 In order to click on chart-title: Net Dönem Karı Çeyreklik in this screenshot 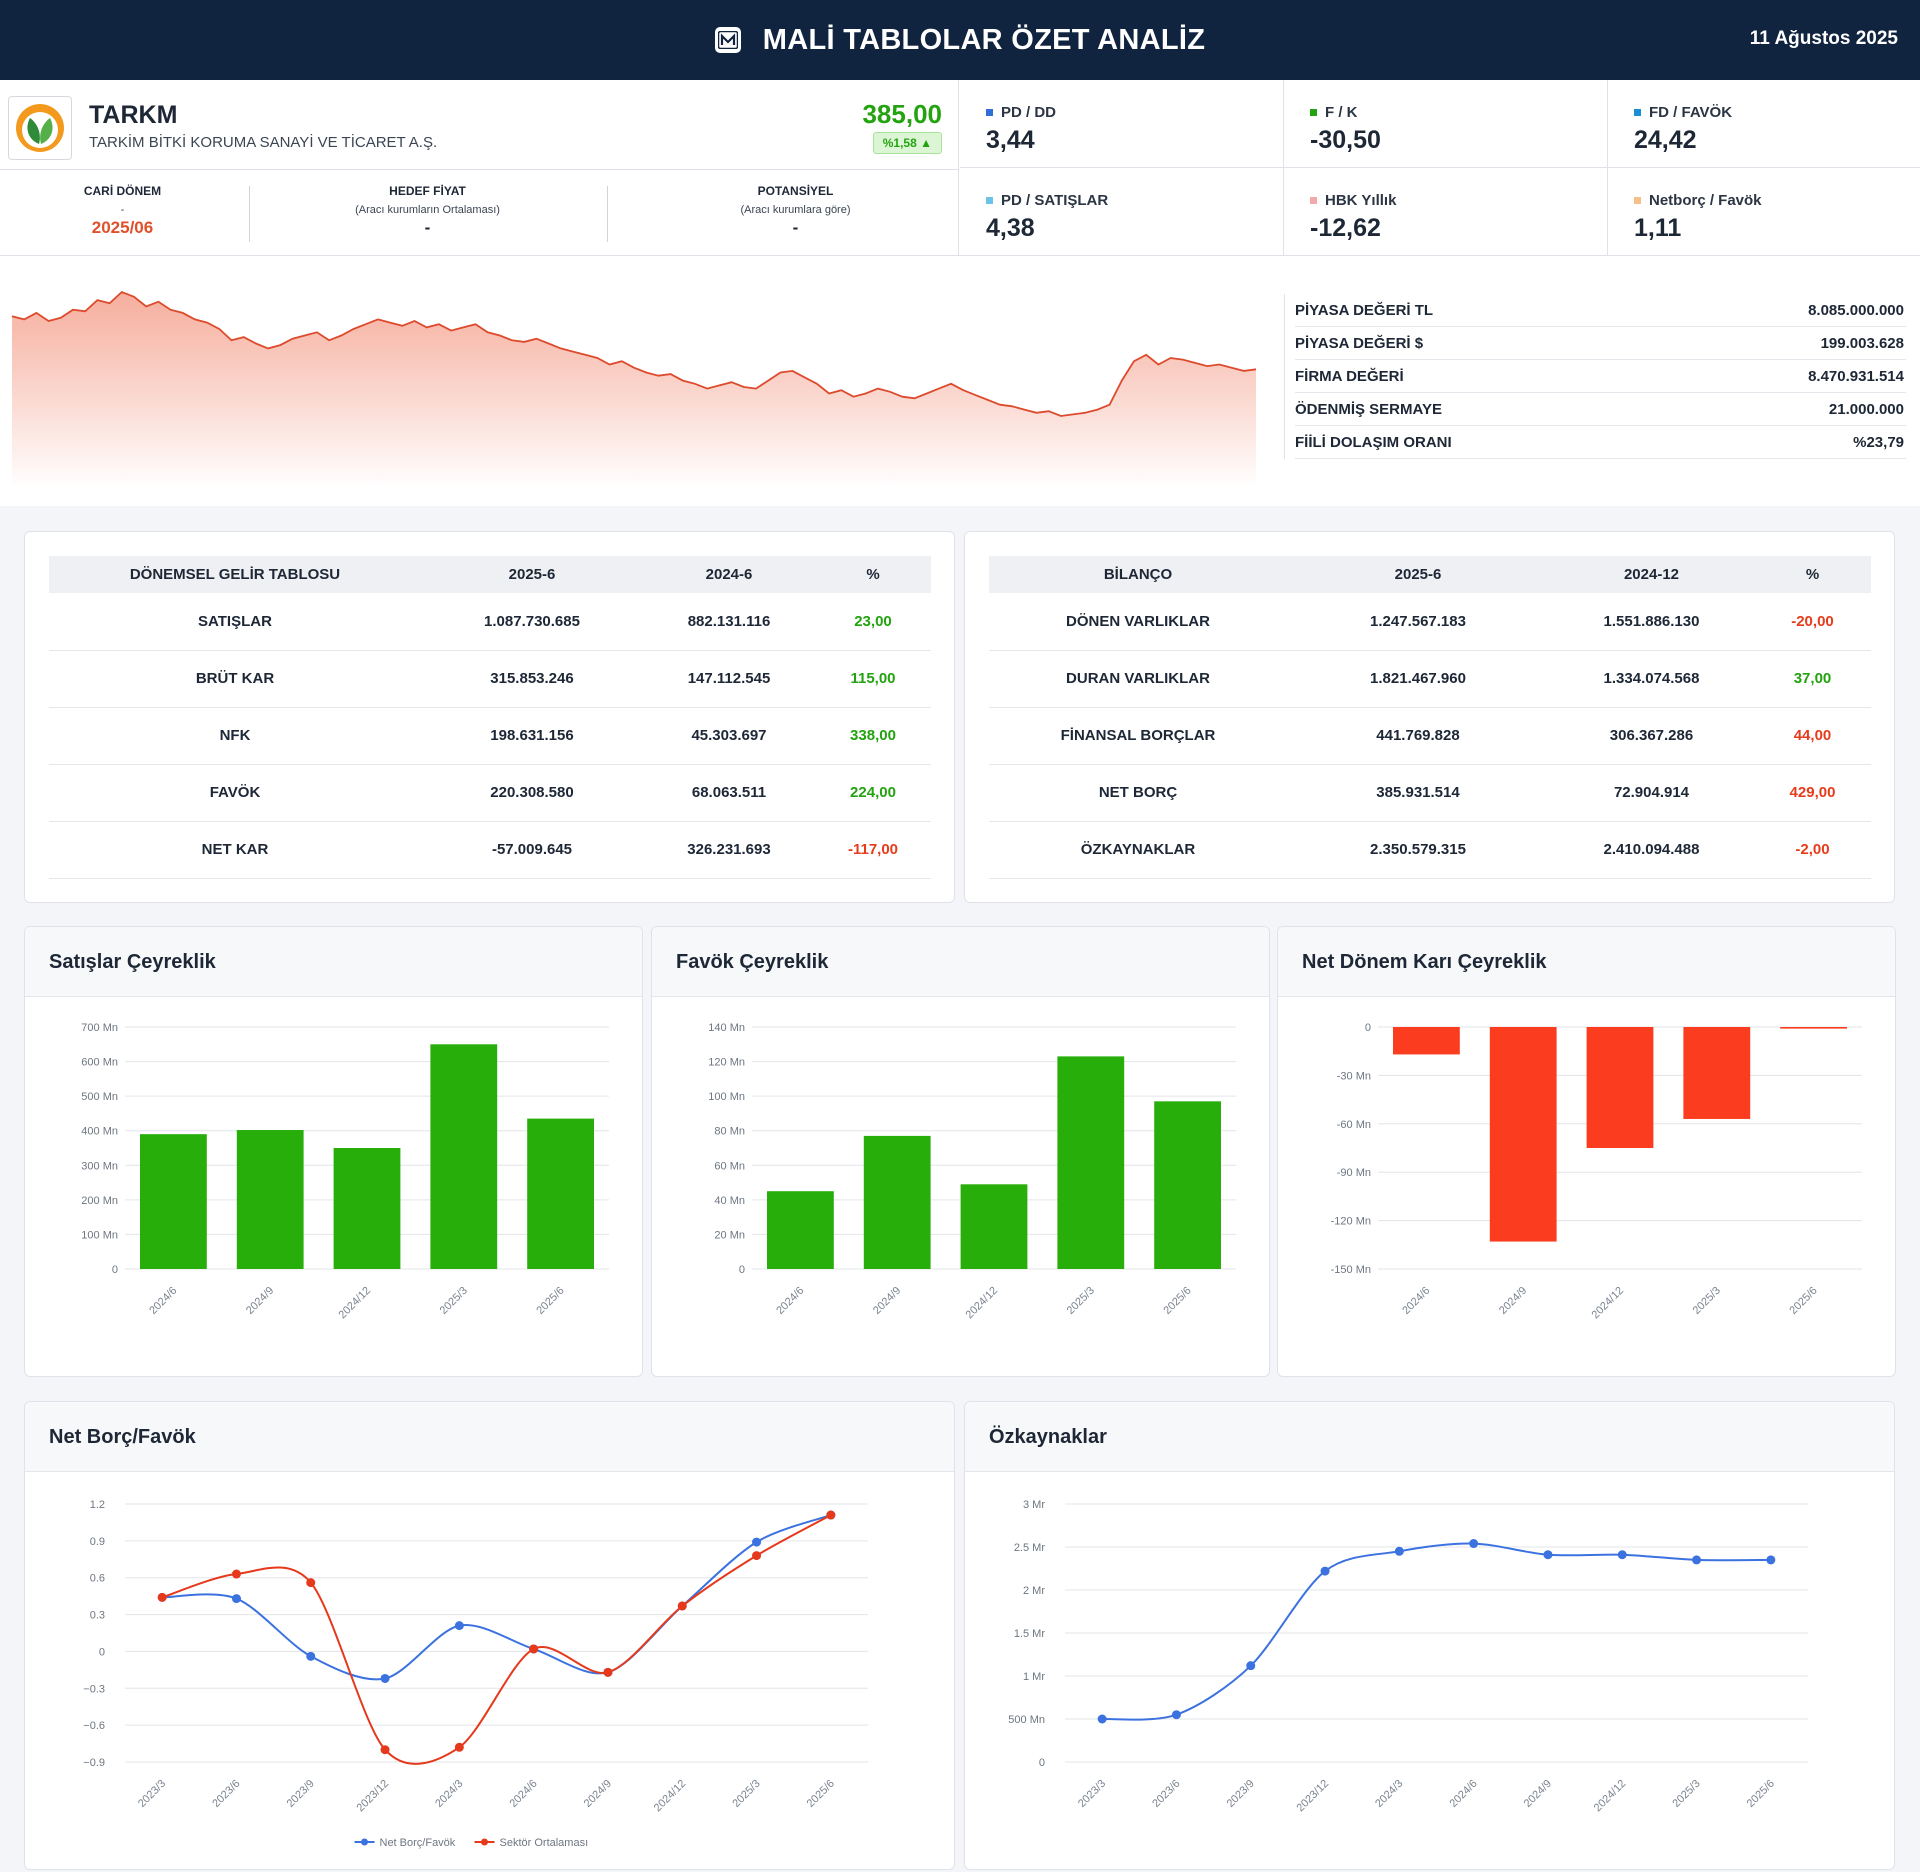, I will do `click(1586, 962)`.